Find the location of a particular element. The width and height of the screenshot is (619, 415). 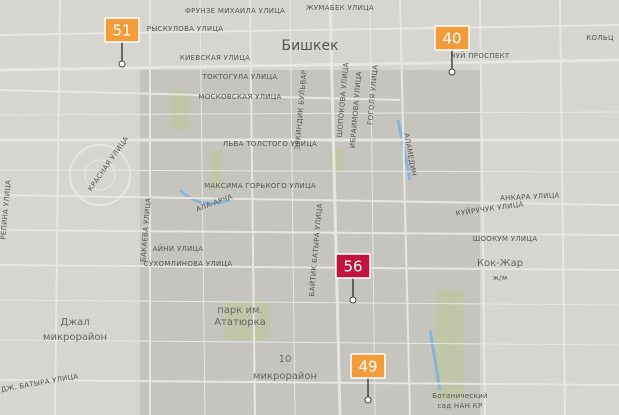

street-label: АНКАРА УЛИЦА is located at coordinates (530, 196).